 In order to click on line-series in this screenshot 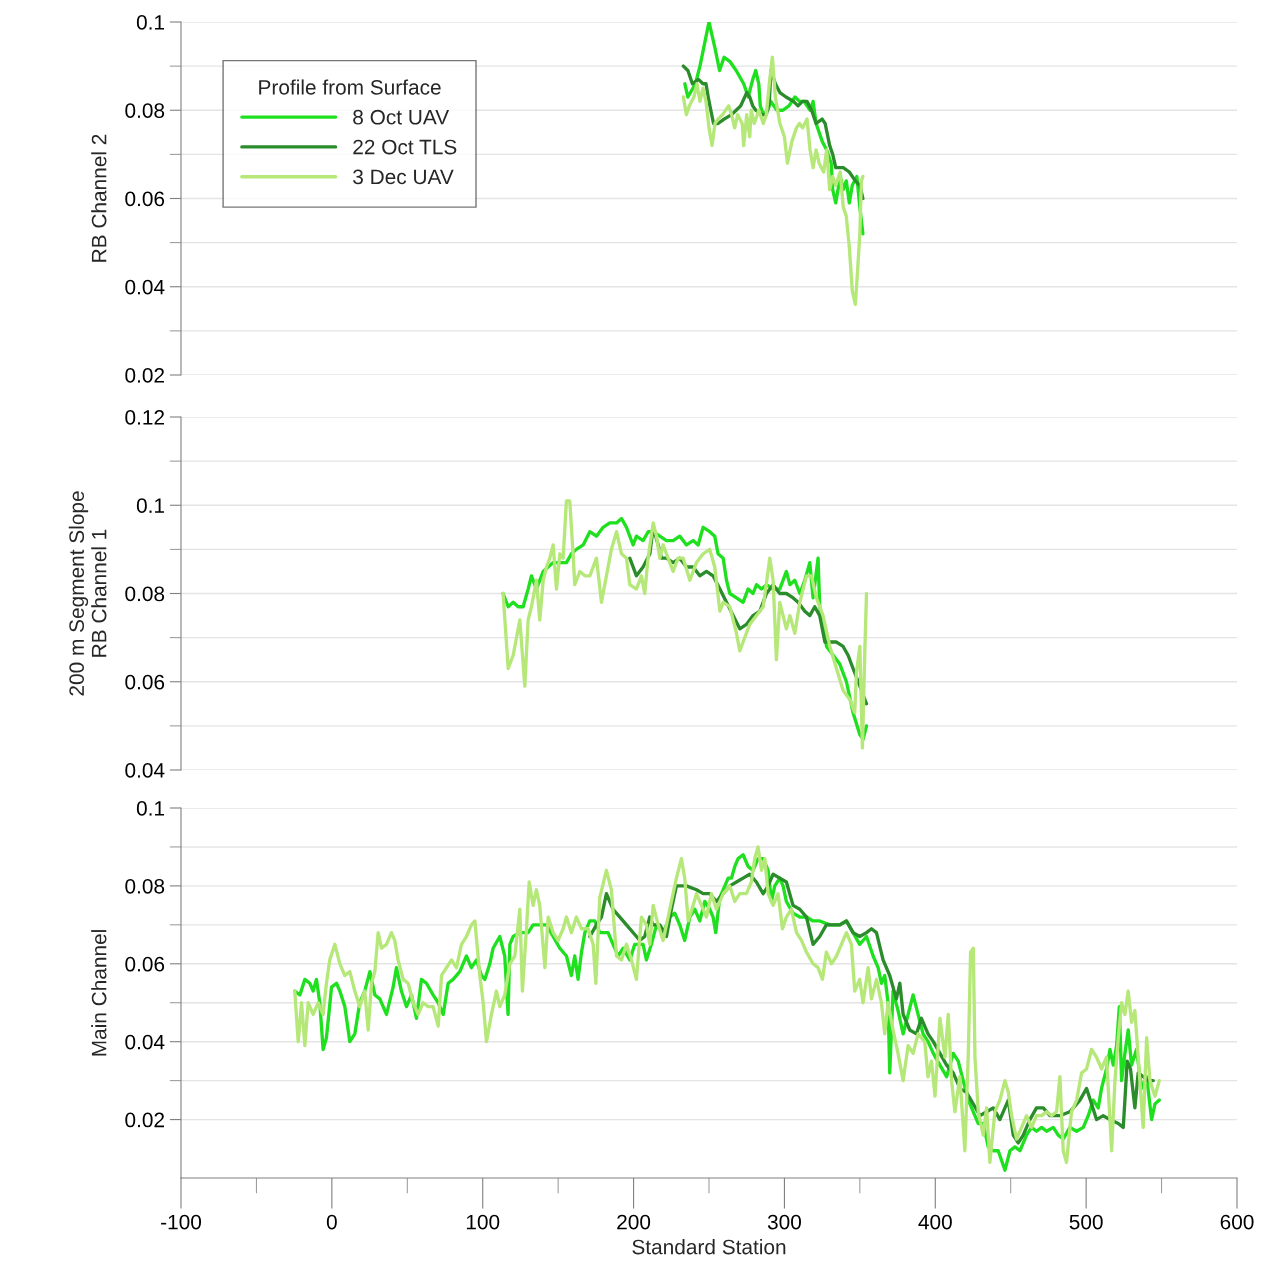, I will do `click(773, 181)`.